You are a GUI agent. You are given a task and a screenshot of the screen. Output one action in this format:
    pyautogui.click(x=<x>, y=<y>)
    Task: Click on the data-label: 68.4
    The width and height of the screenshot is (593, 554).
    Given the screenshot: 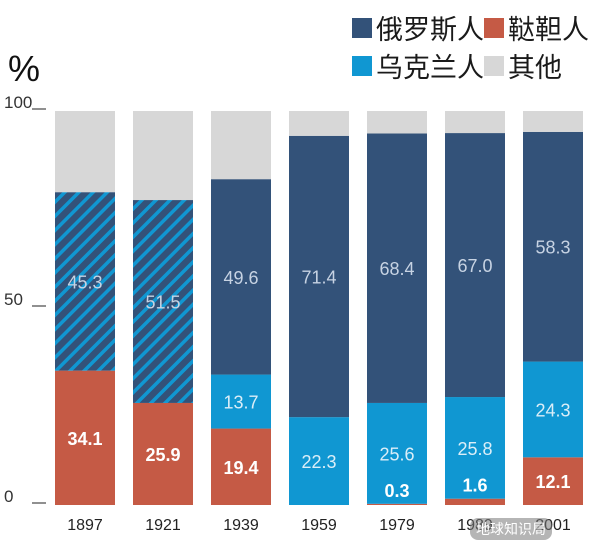 What is the action you would take?
    pyautogui.click(x=396, y=269)
    